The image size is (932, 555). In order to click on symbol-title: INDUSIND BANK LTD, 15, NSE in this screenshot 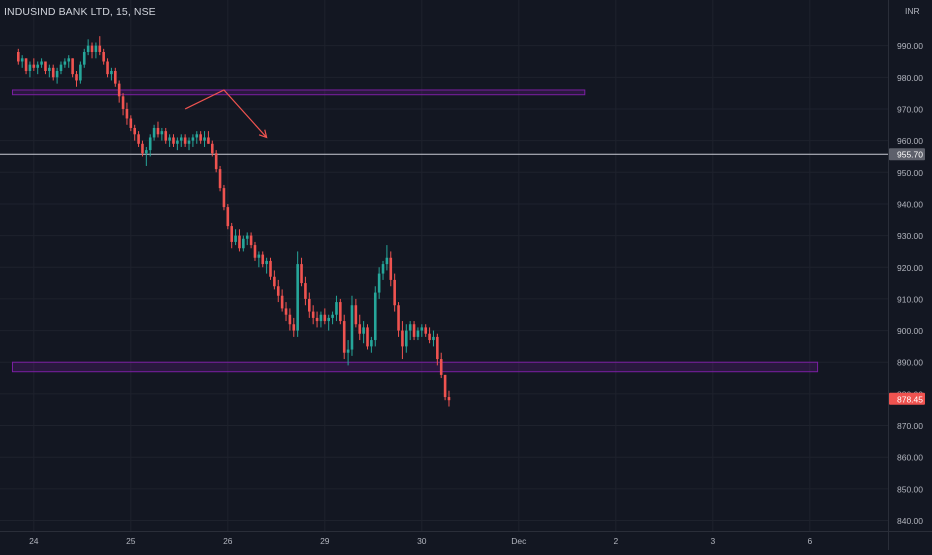, I will do `click(80, 12)`.